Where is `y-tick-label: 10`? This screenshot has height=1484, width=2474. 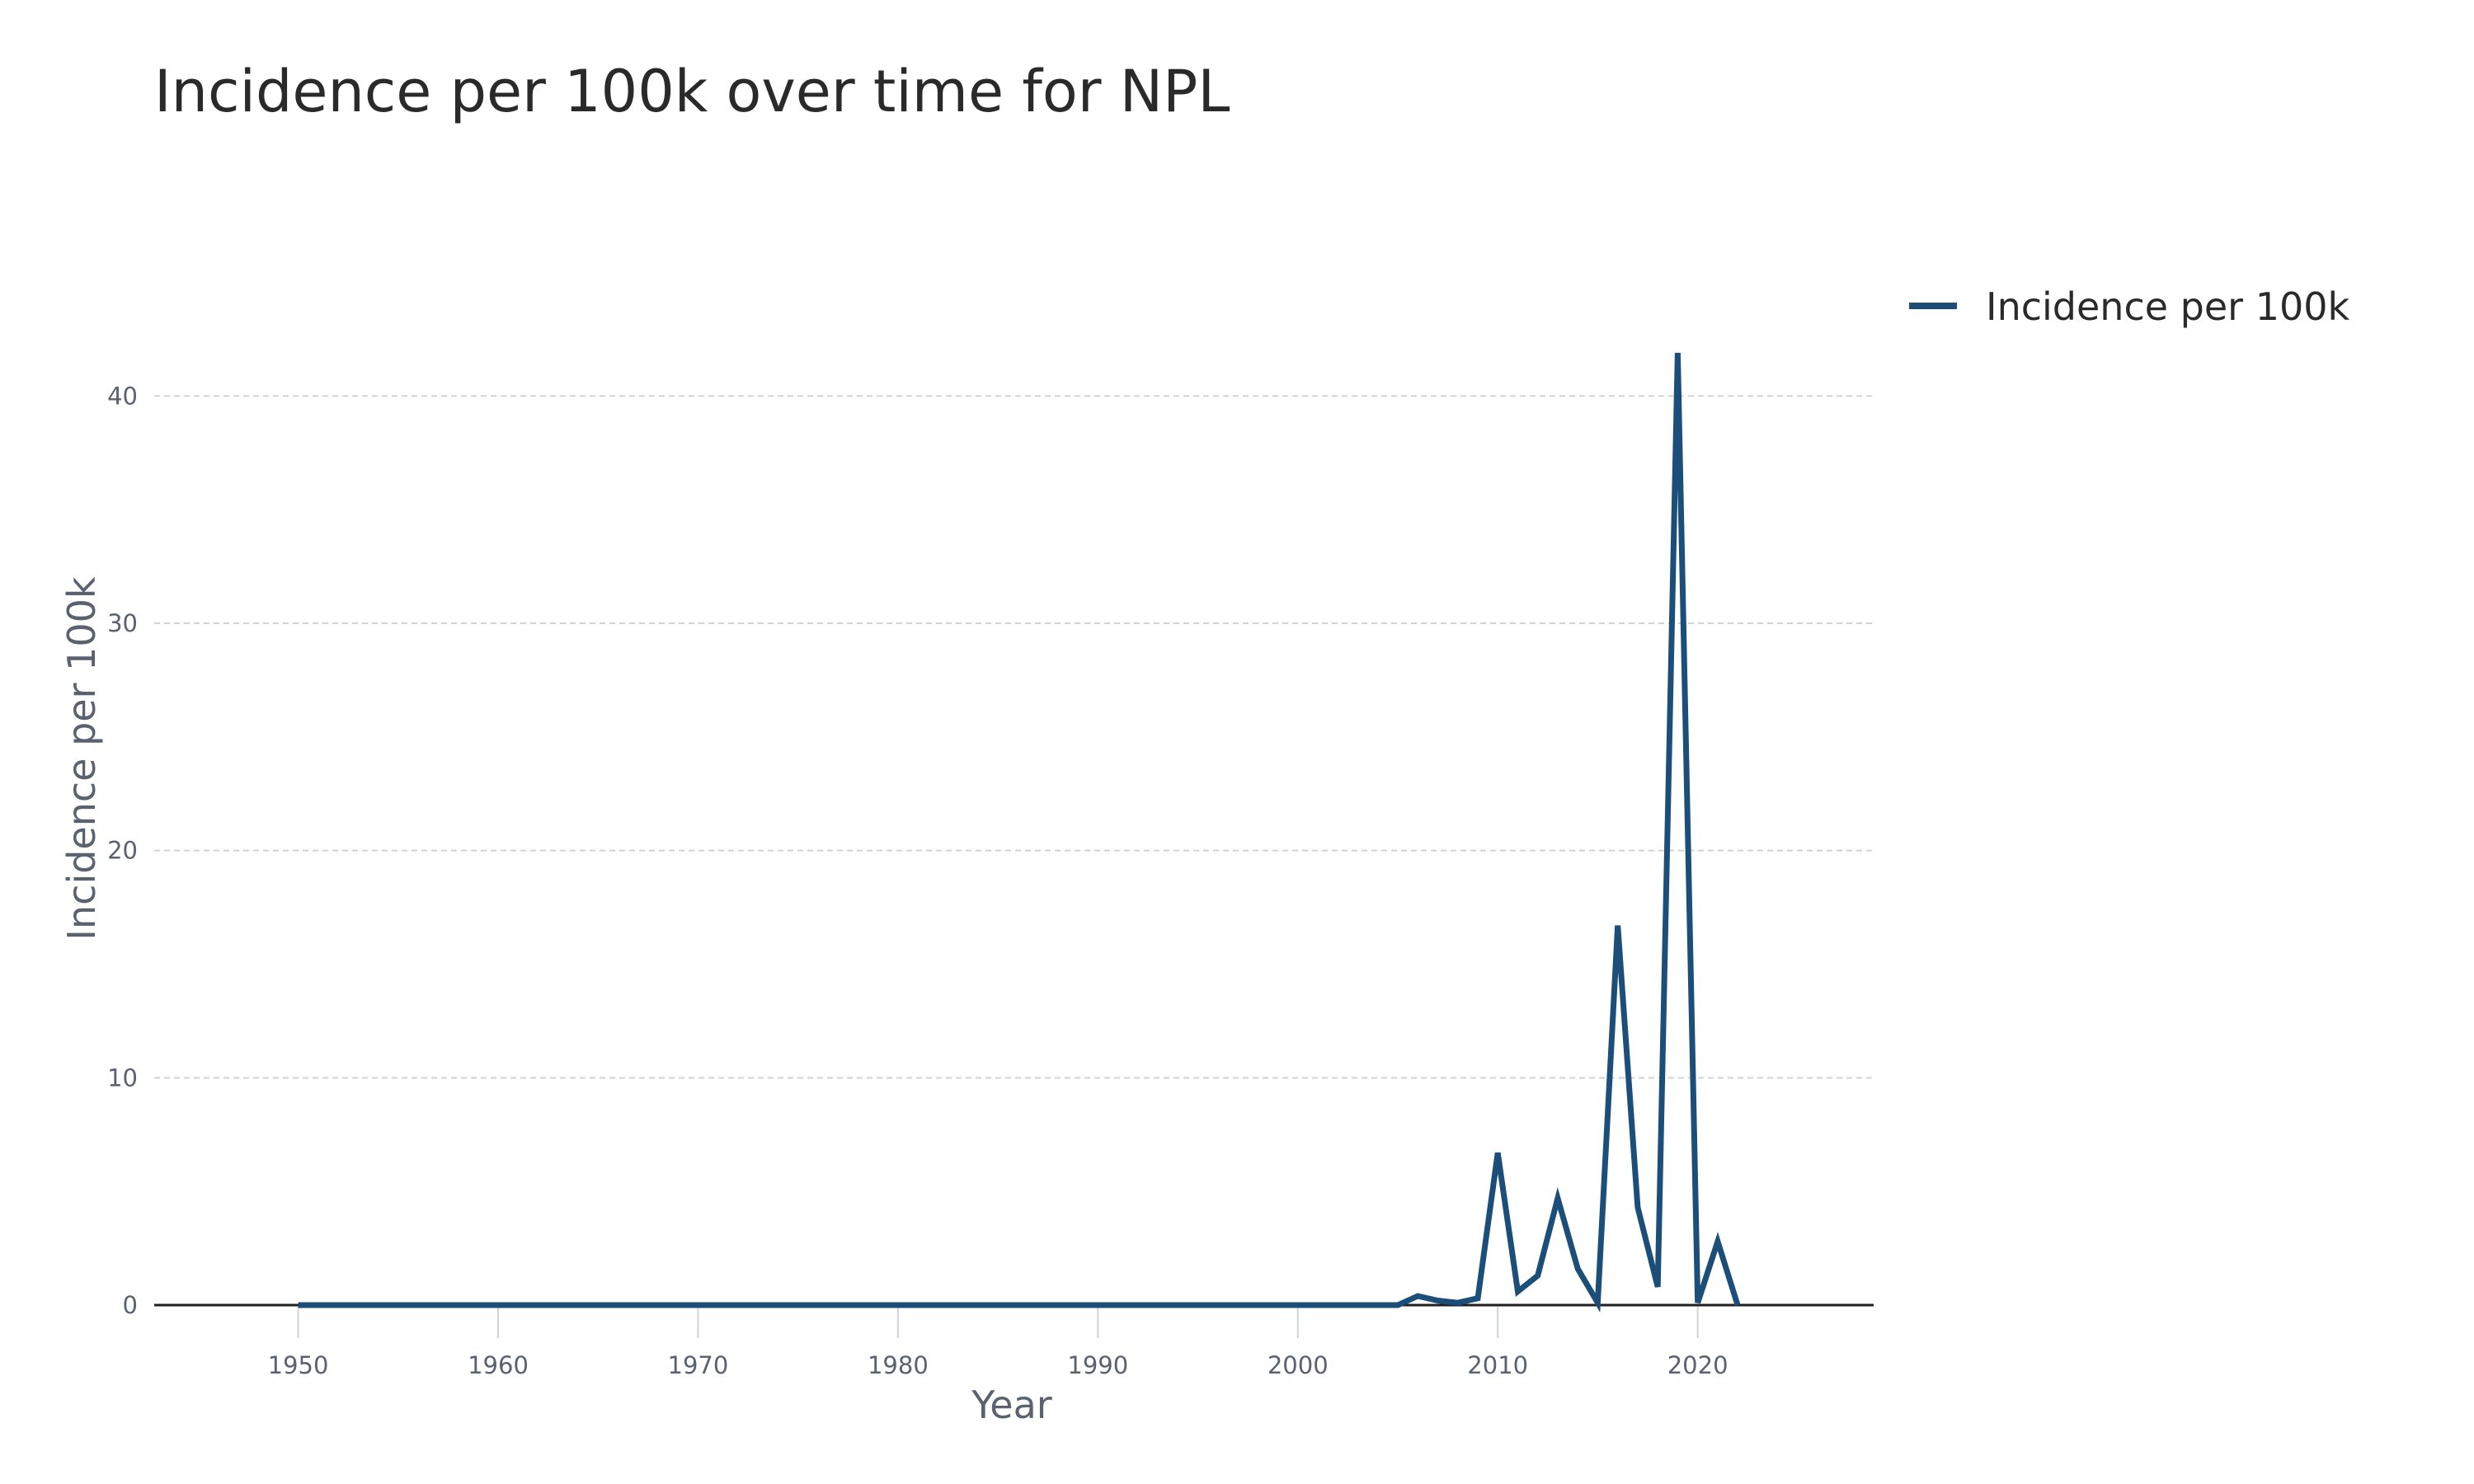 y-tick-label: 10 is located at coordinates (122, 1078).